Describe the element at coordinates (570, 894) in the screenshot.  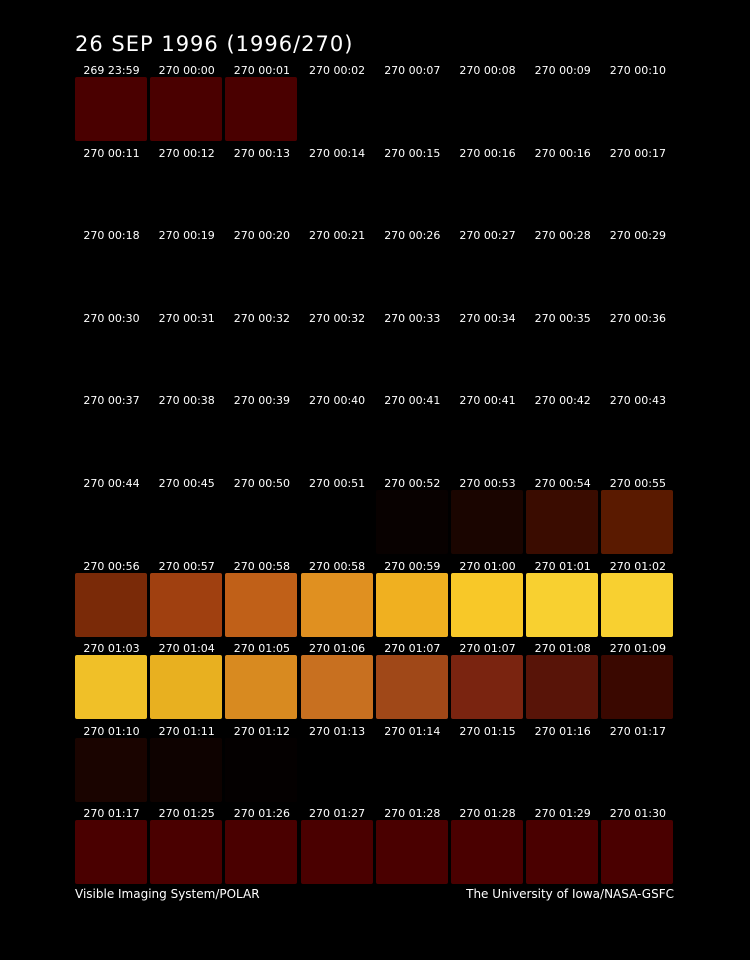
I see `footer-right: The University of Iowa/NASA-GSFC` at that location.